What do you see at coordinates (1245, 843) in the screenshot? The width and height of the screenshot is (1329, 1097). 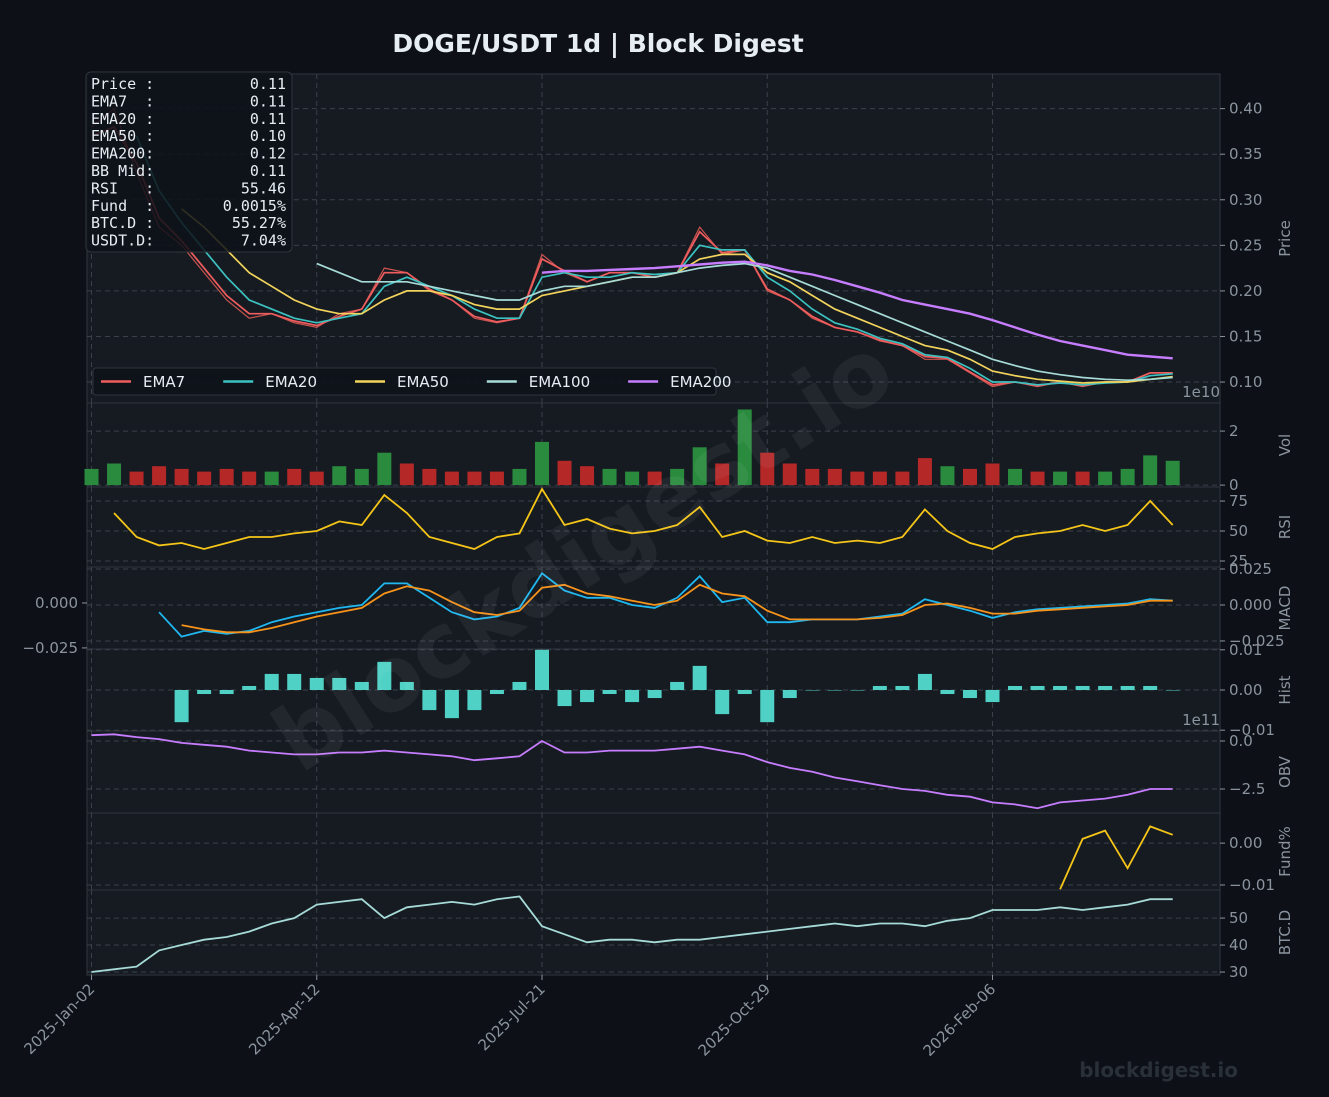 I see `y-tick-label: 0.00` at bounding box center [1245, 843].